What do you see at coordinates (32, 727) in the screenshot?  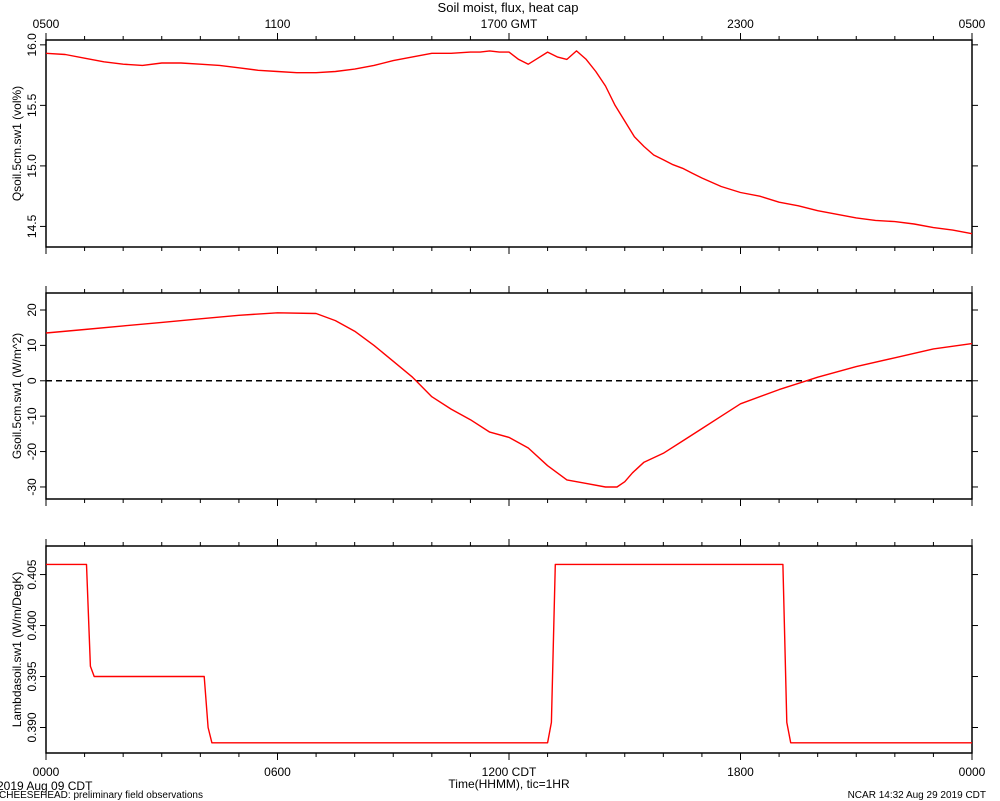 I see `y-tick-label: 0.390` at bounding box center [32, 727].